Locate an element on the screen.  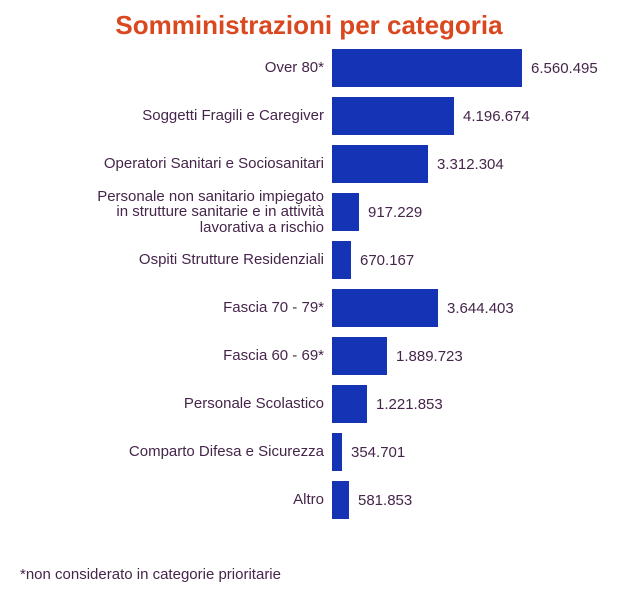
bar-track: 3.644.403 is located at coordinates (475, 308).